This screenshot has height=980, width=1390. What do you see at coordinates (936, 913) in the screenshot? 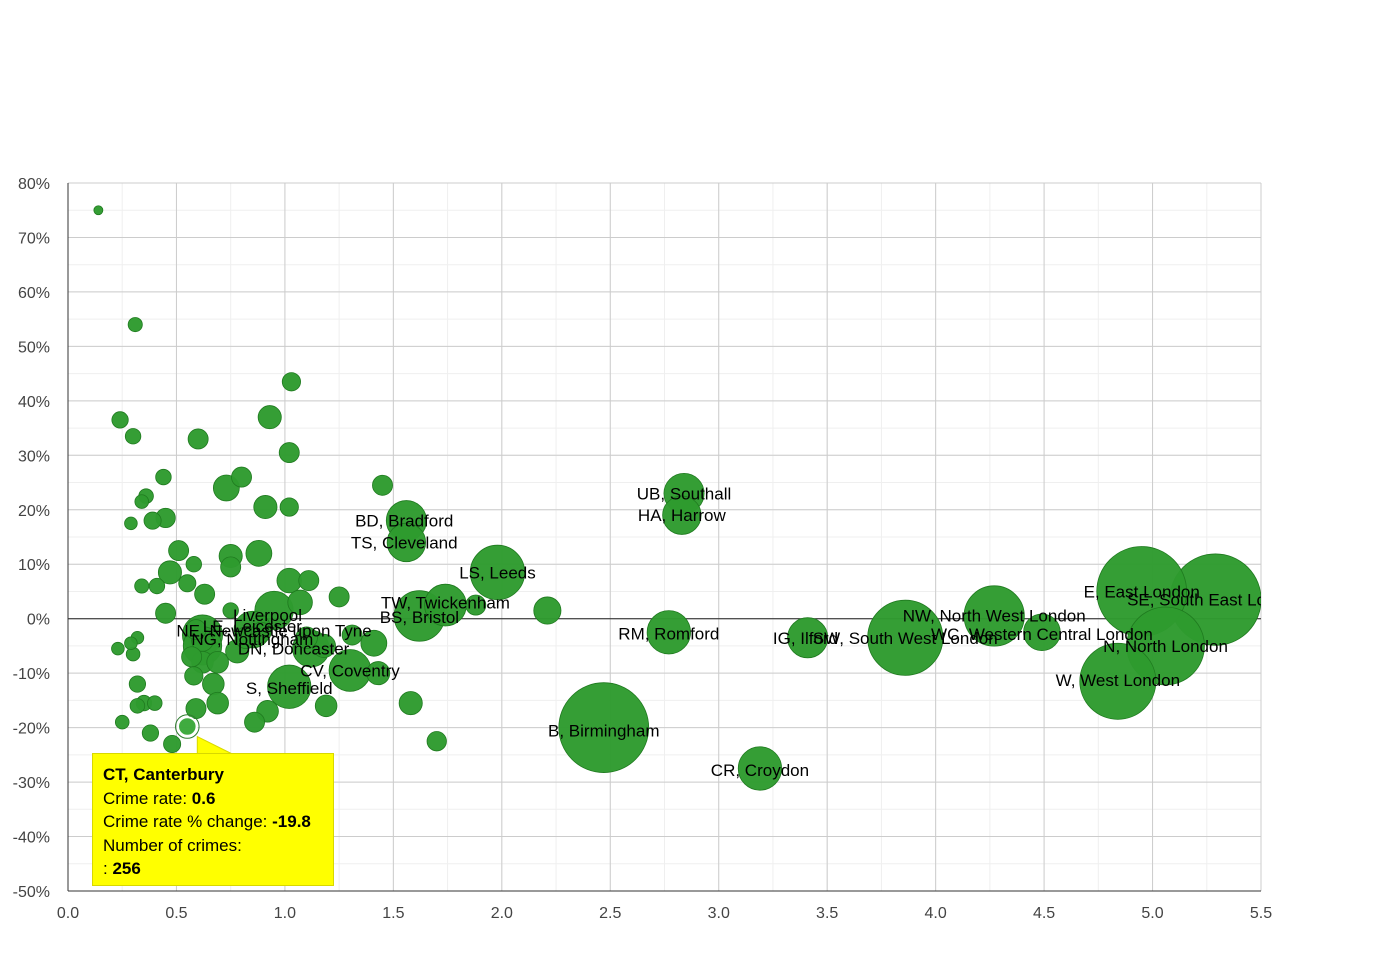
I see `x-tick-label: 4.0` at bounding box center [936, 913].